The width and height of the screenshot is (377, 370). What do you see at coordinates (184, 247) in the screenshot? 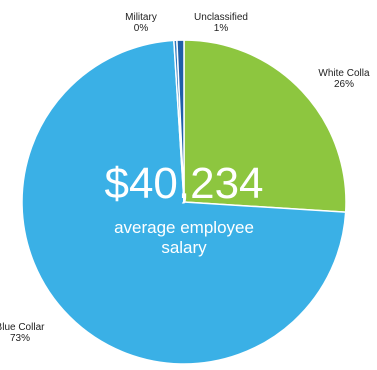
I see `center-caption-line2: salary` at bounding box center [184, 247].